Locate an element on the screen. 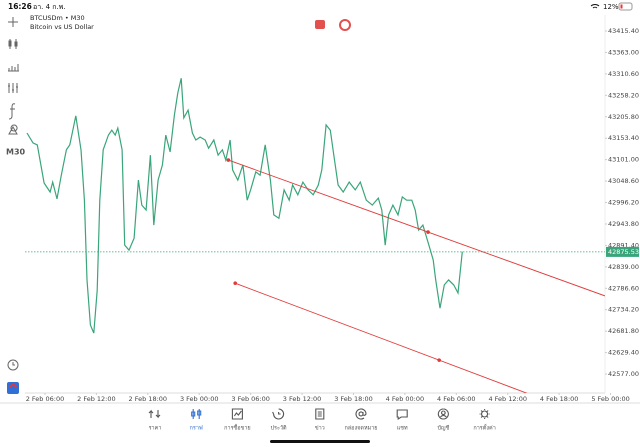 The image size is (640, 447). trade-icon is located at coordinates (345, 25).